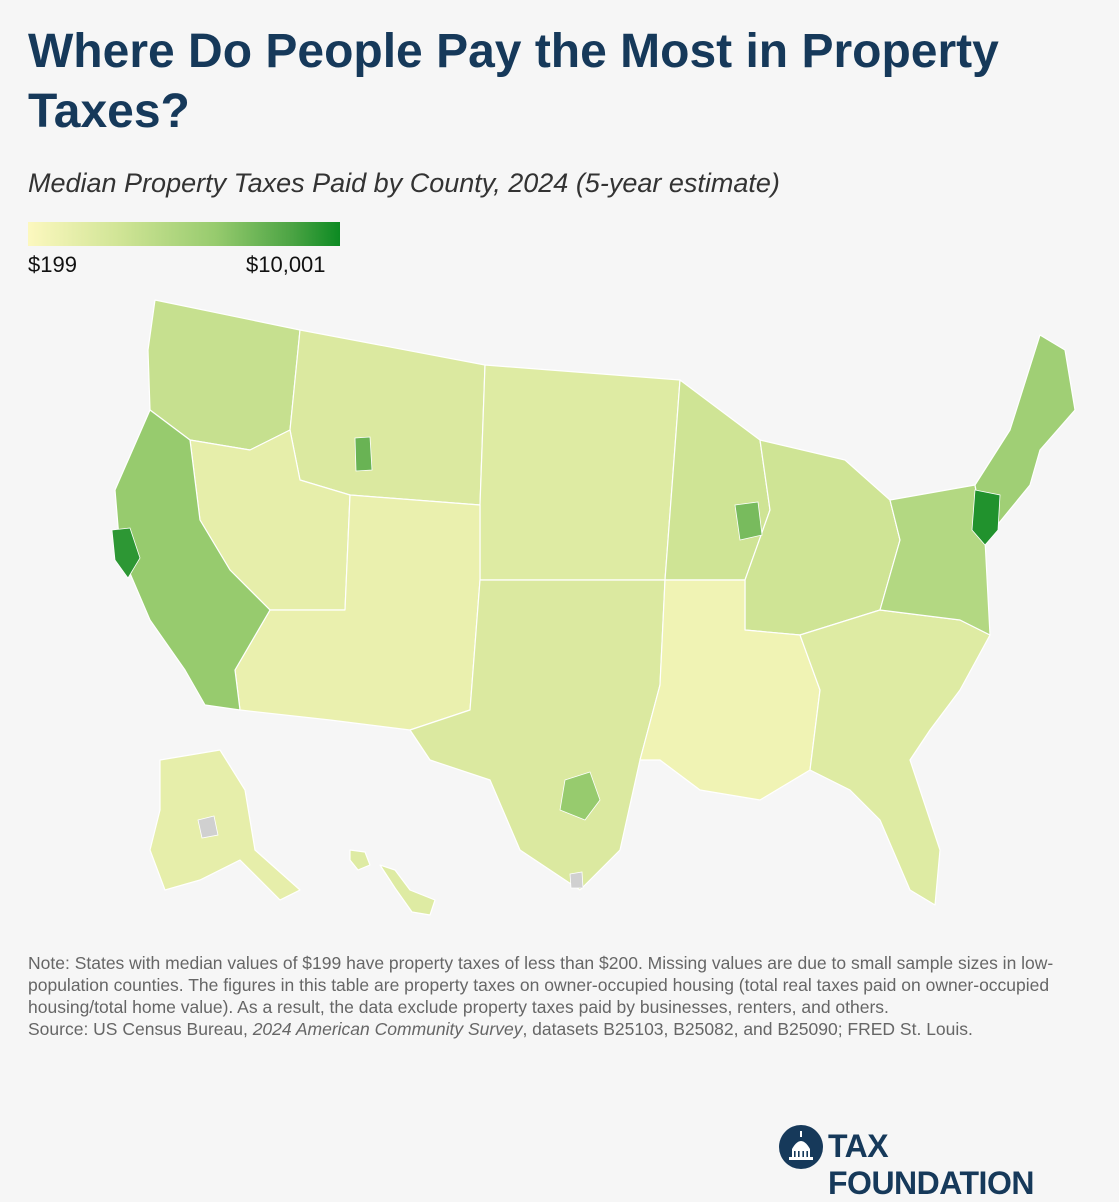 The image size is (1119, 1202). What do you see at coordinates (576, 880) in the screenshot?
I see `missing-data-south-texas` at bounding box center [576, 880].